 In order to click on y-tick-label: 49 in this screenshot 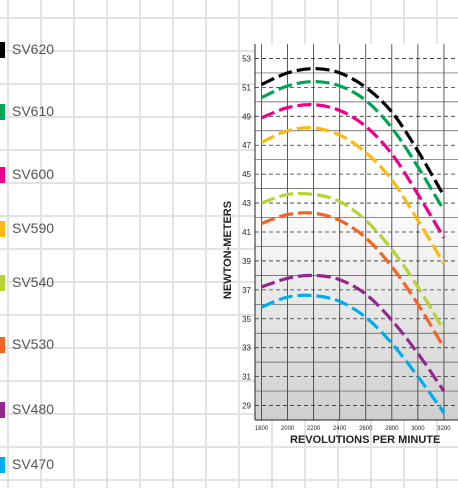, I will do `click(246, 116)`.